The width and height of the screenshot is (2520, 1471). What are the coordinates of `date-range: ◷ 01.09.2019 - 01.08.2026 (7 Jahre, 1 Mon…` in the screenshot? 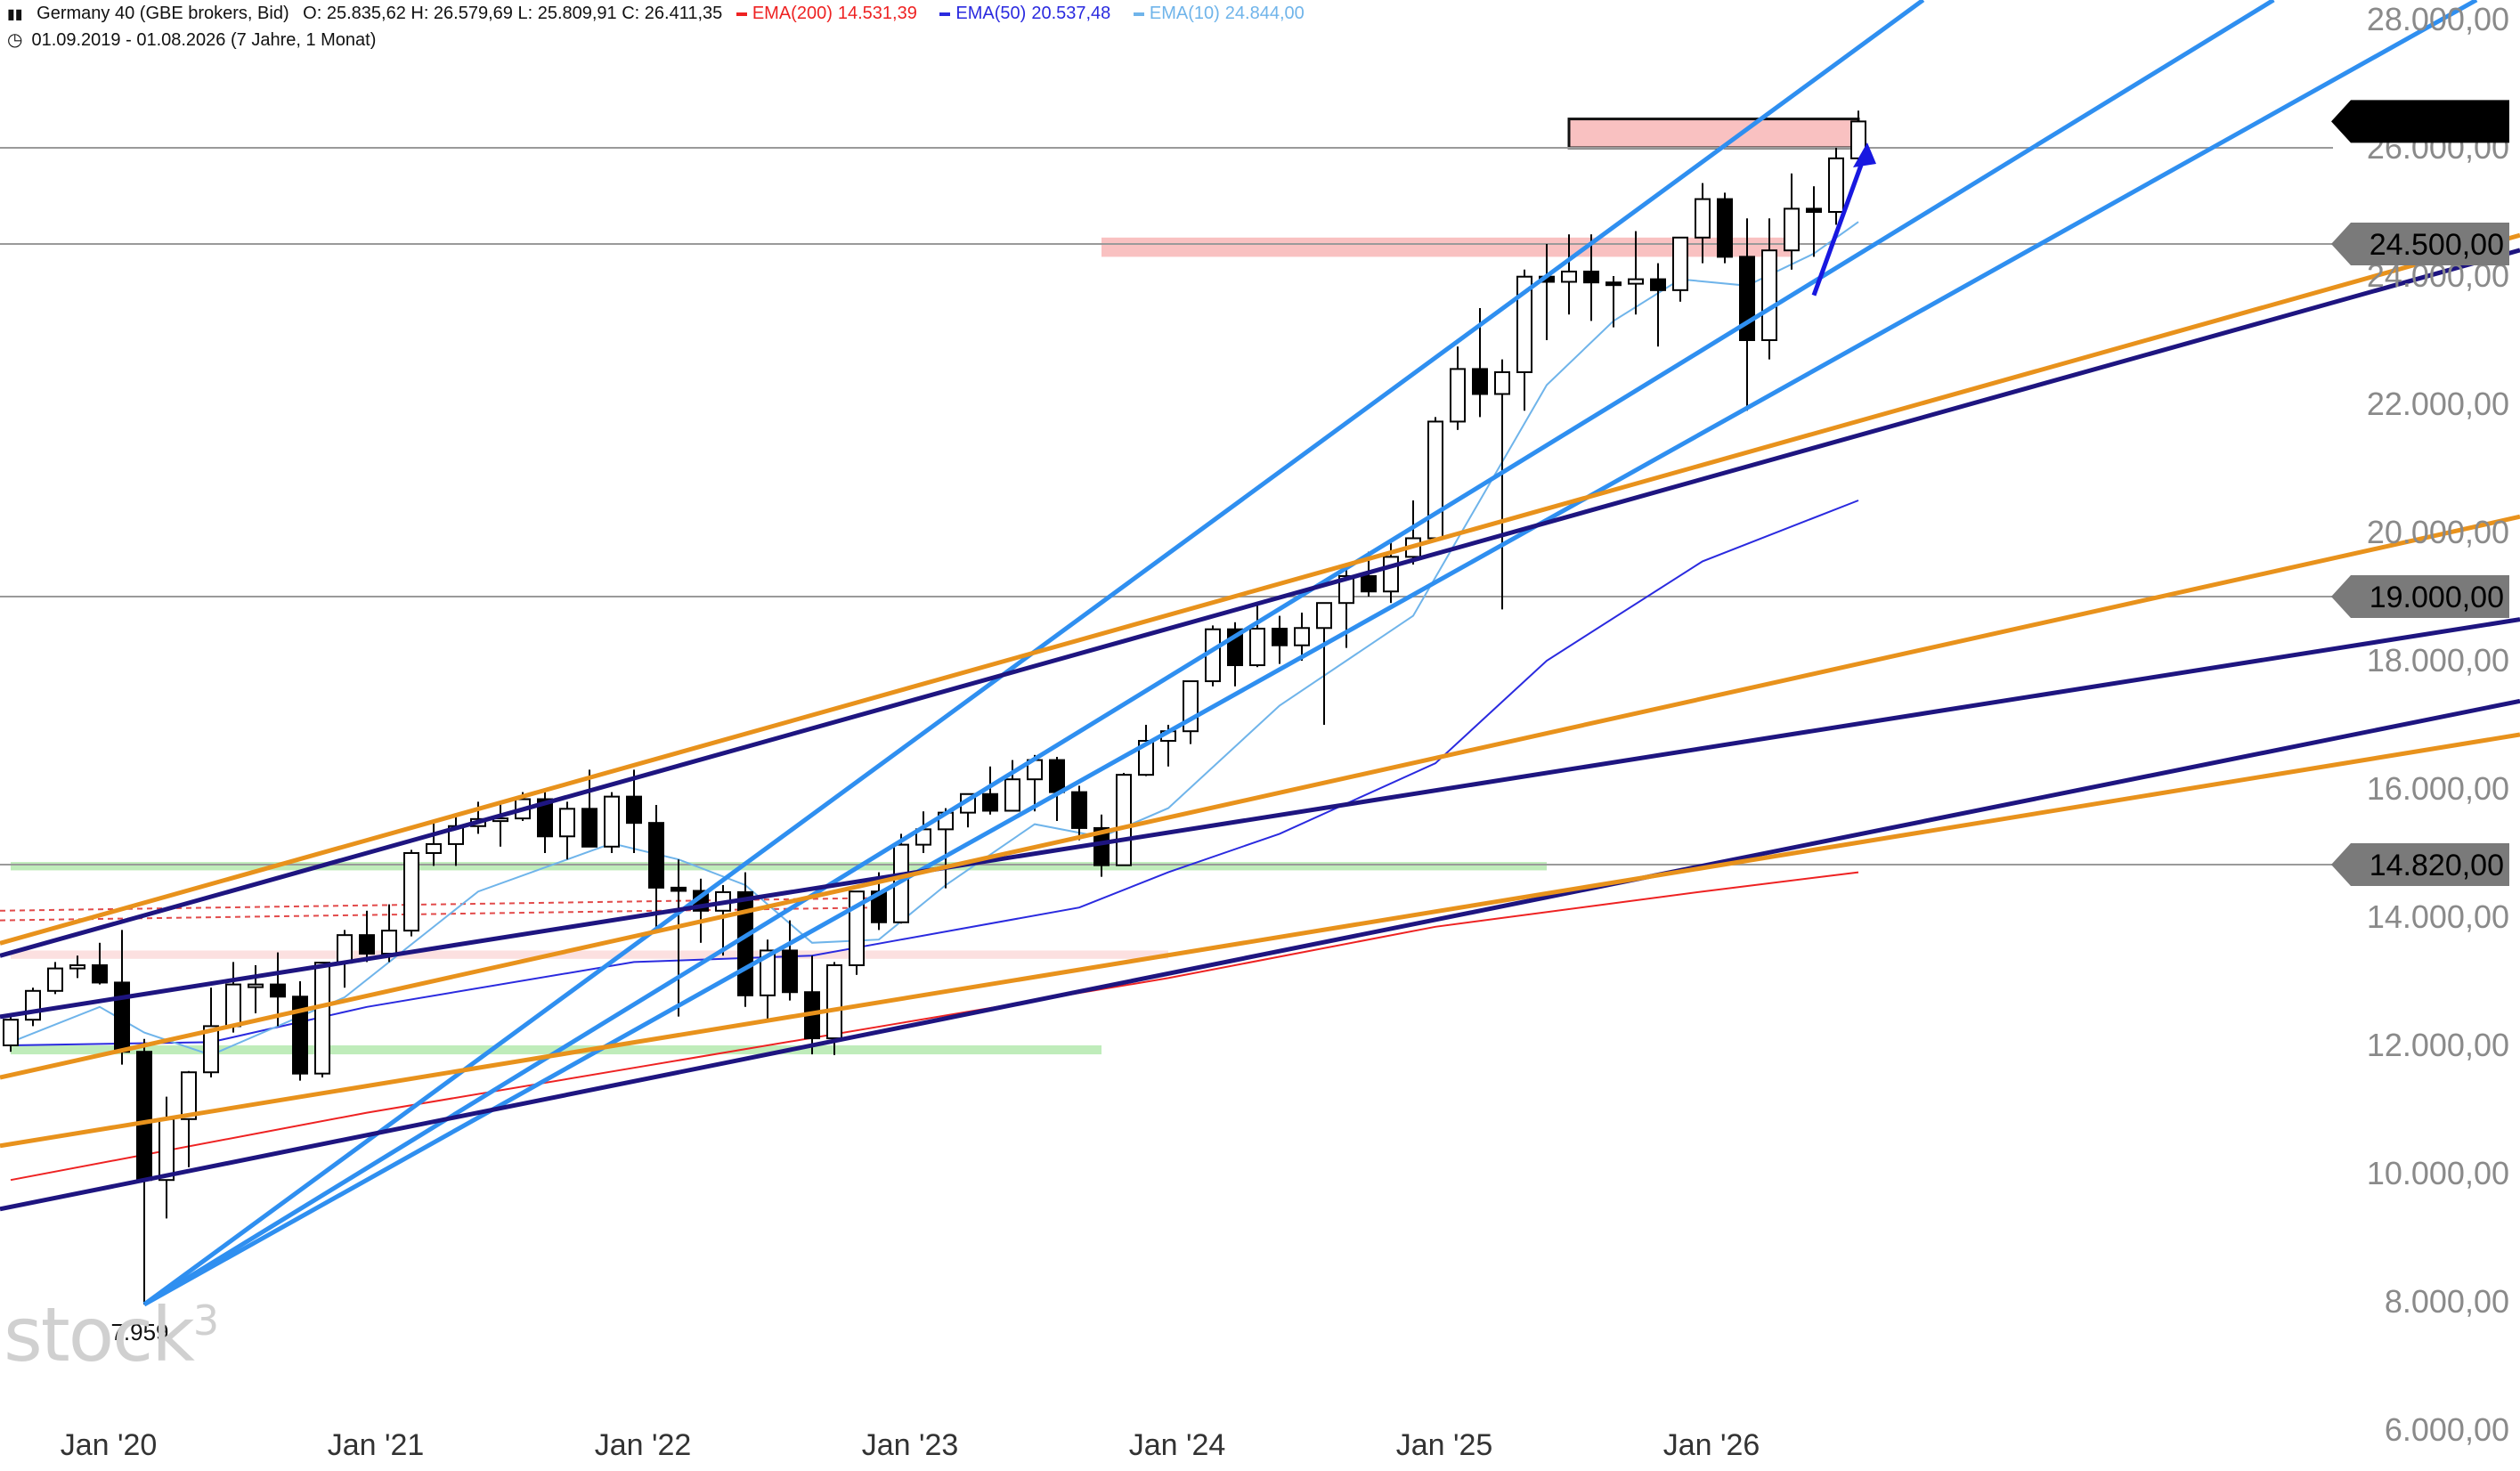 It's located at (196, 39).